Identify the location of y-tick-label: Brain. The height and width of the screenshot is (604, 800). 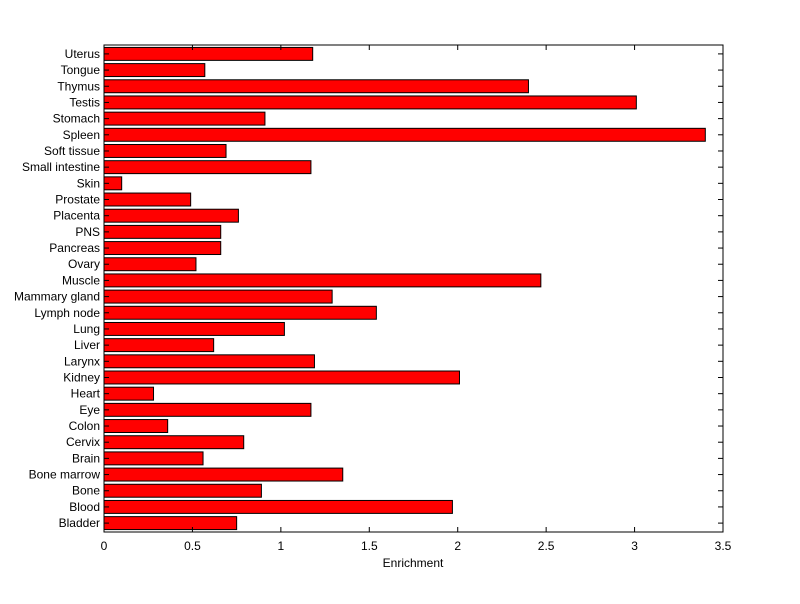
(86, 458).